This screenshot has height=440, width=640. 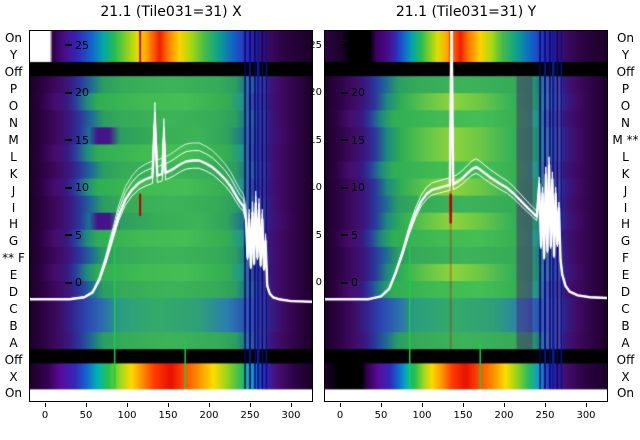 What do you see at coordinates (13, 342) in the screenshot?
I see `row-label: A` at bounding box center [13, 342].